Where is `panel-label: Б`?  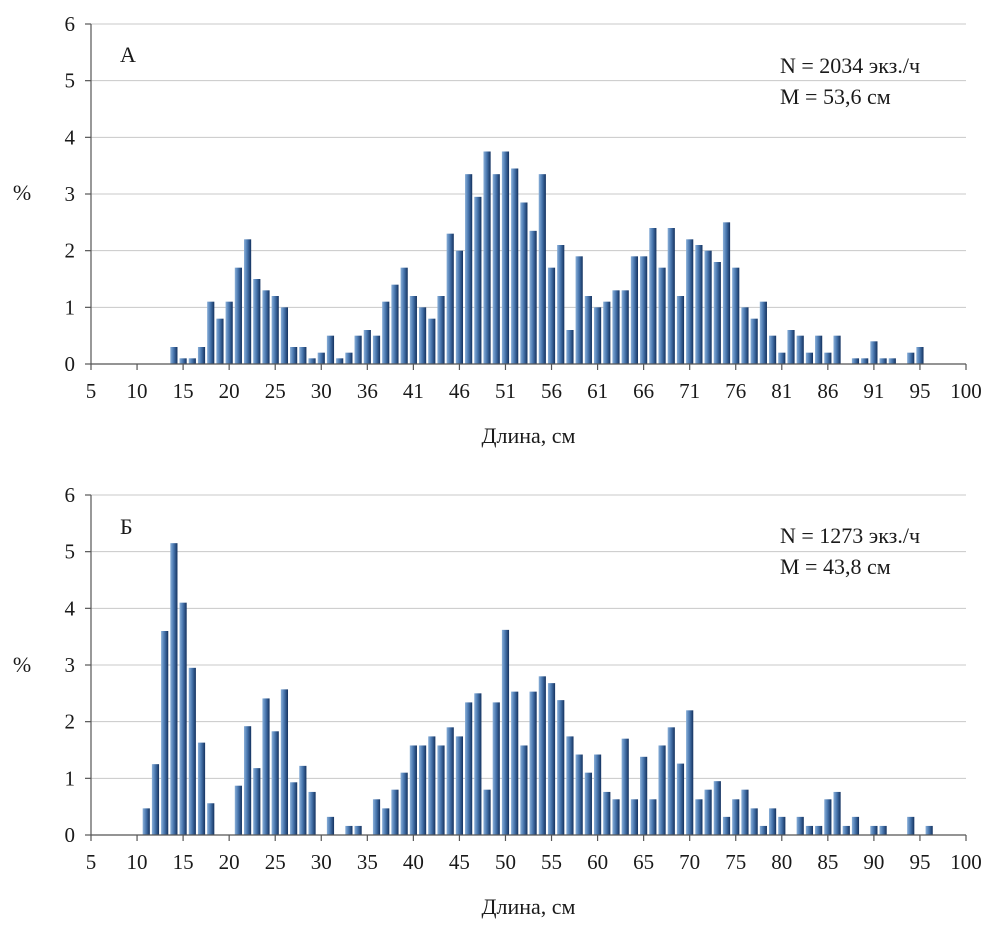
panel-label: Б is located at coordinates (126, 526).